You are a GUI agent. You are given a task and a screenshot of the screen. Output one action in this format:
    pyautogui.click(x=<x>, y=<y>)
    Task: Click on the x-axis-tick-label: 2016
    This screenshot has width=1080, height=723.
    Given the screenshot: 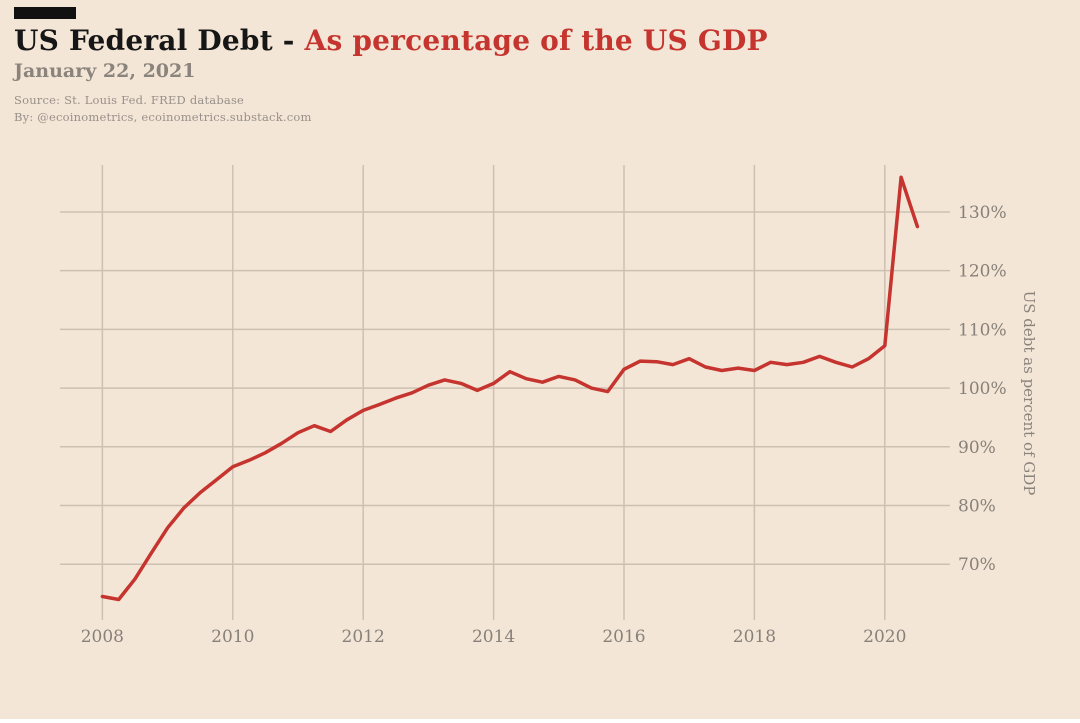 What is the action you would take?
    pyautogui.click(x=623, y=637)
    